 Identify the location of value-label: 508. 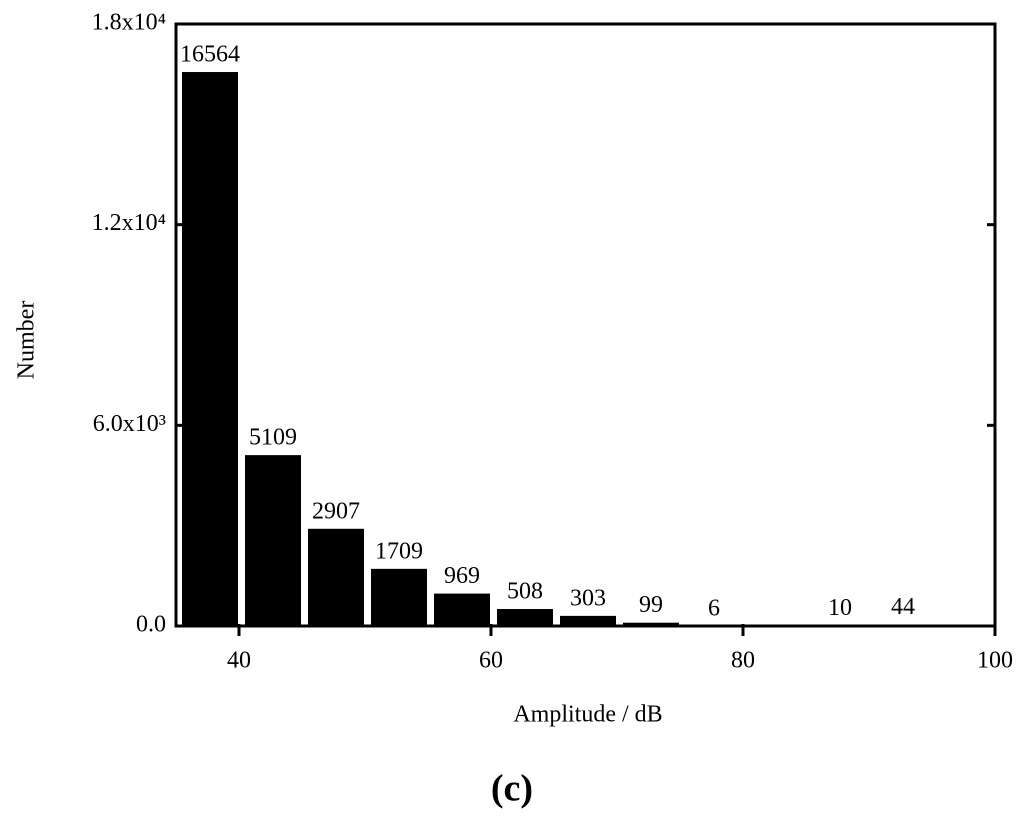
(525, 592).